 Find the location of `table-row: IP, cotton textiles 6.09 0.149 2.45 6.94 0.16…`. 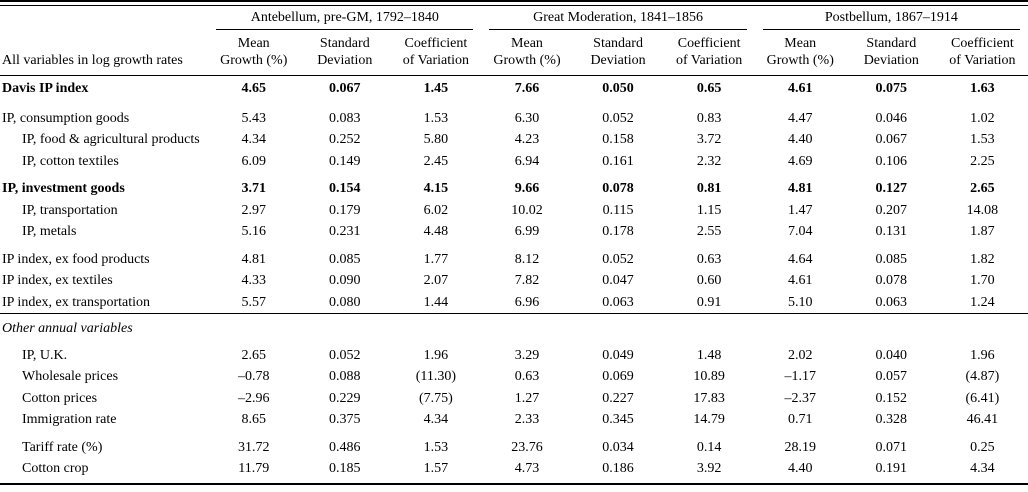

table-row: IP, cotton textiles 6.09 0.149 2.45 6.94 0.16… is located at coordinates (514, 162).